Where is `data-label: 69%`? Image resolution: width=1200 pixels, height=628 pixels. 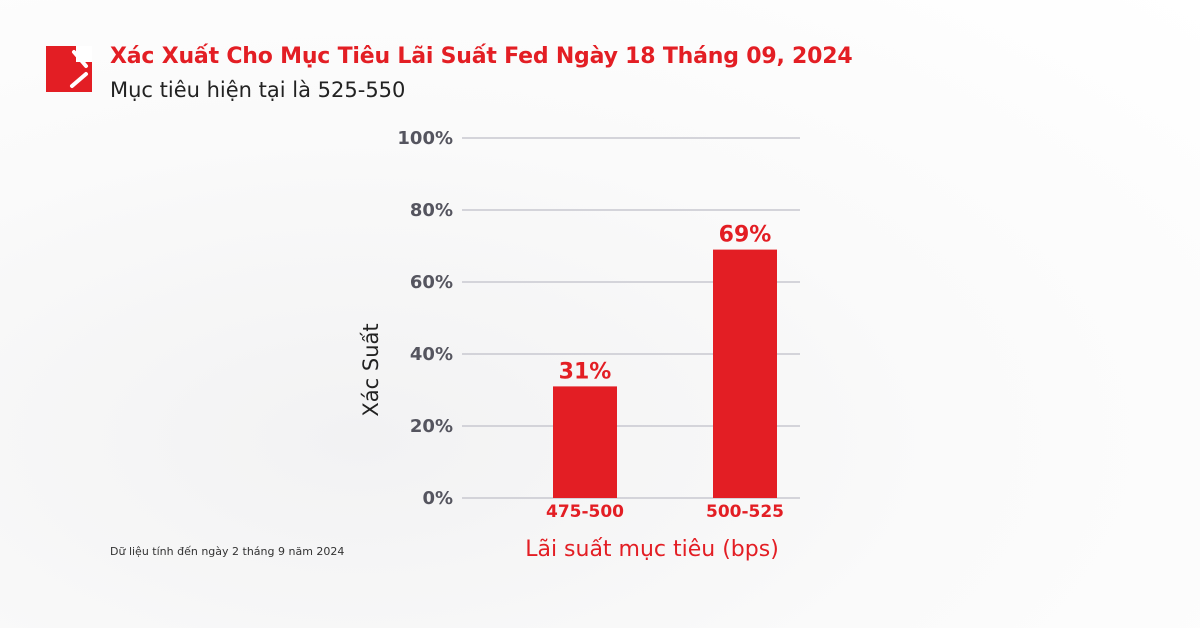 data-label: 69% is located at coordinates (745, 235).